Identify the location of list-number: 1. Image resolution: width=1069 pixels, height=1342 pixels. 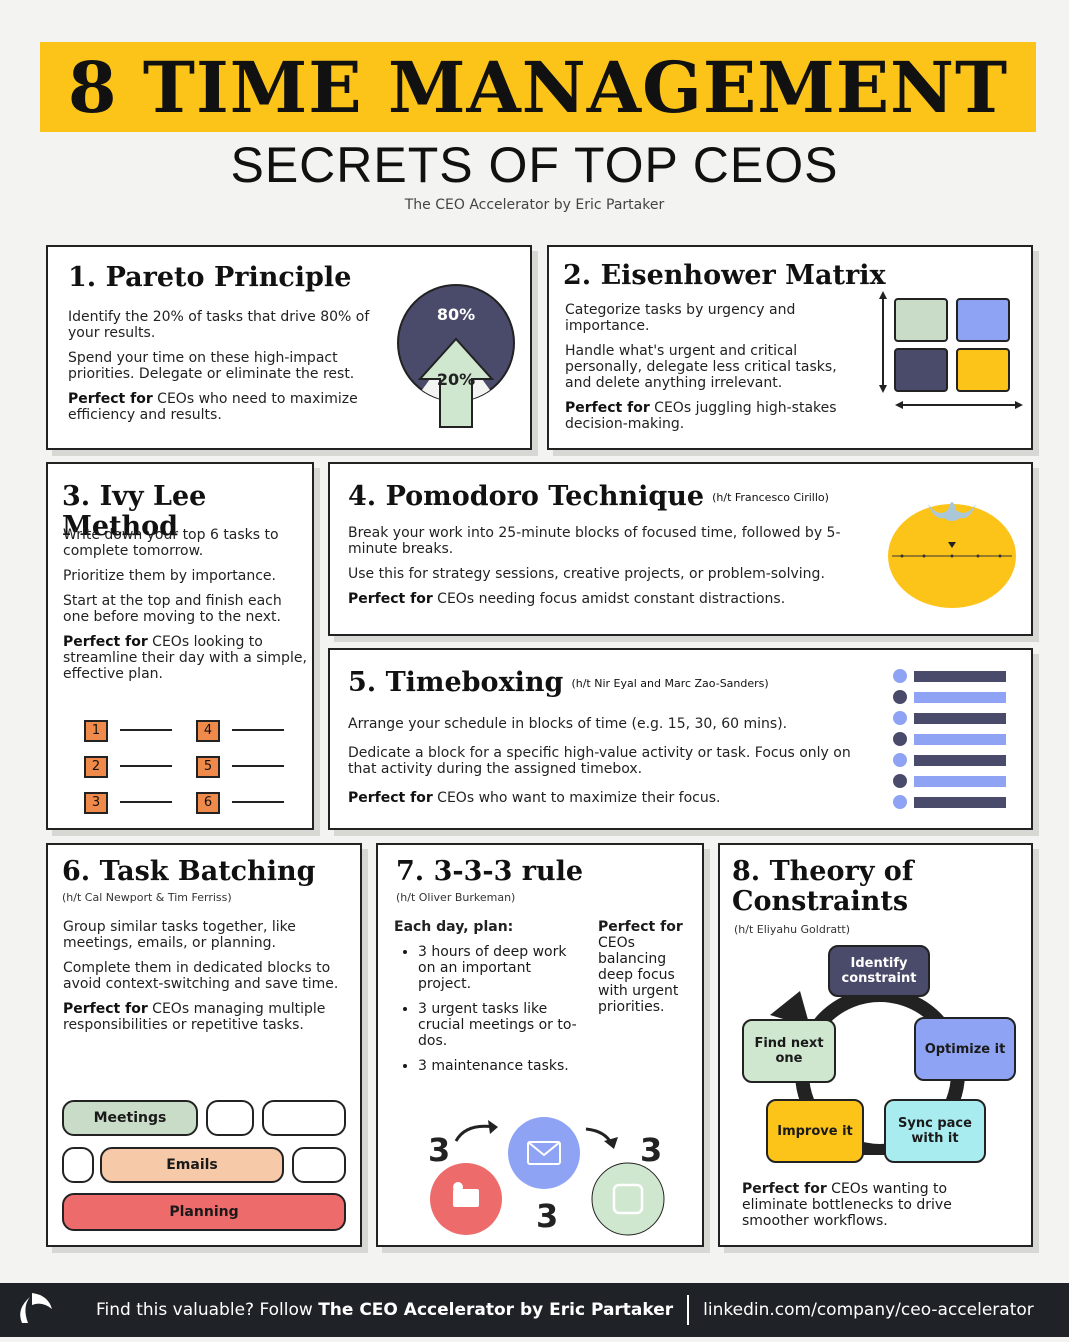
(96, 731).